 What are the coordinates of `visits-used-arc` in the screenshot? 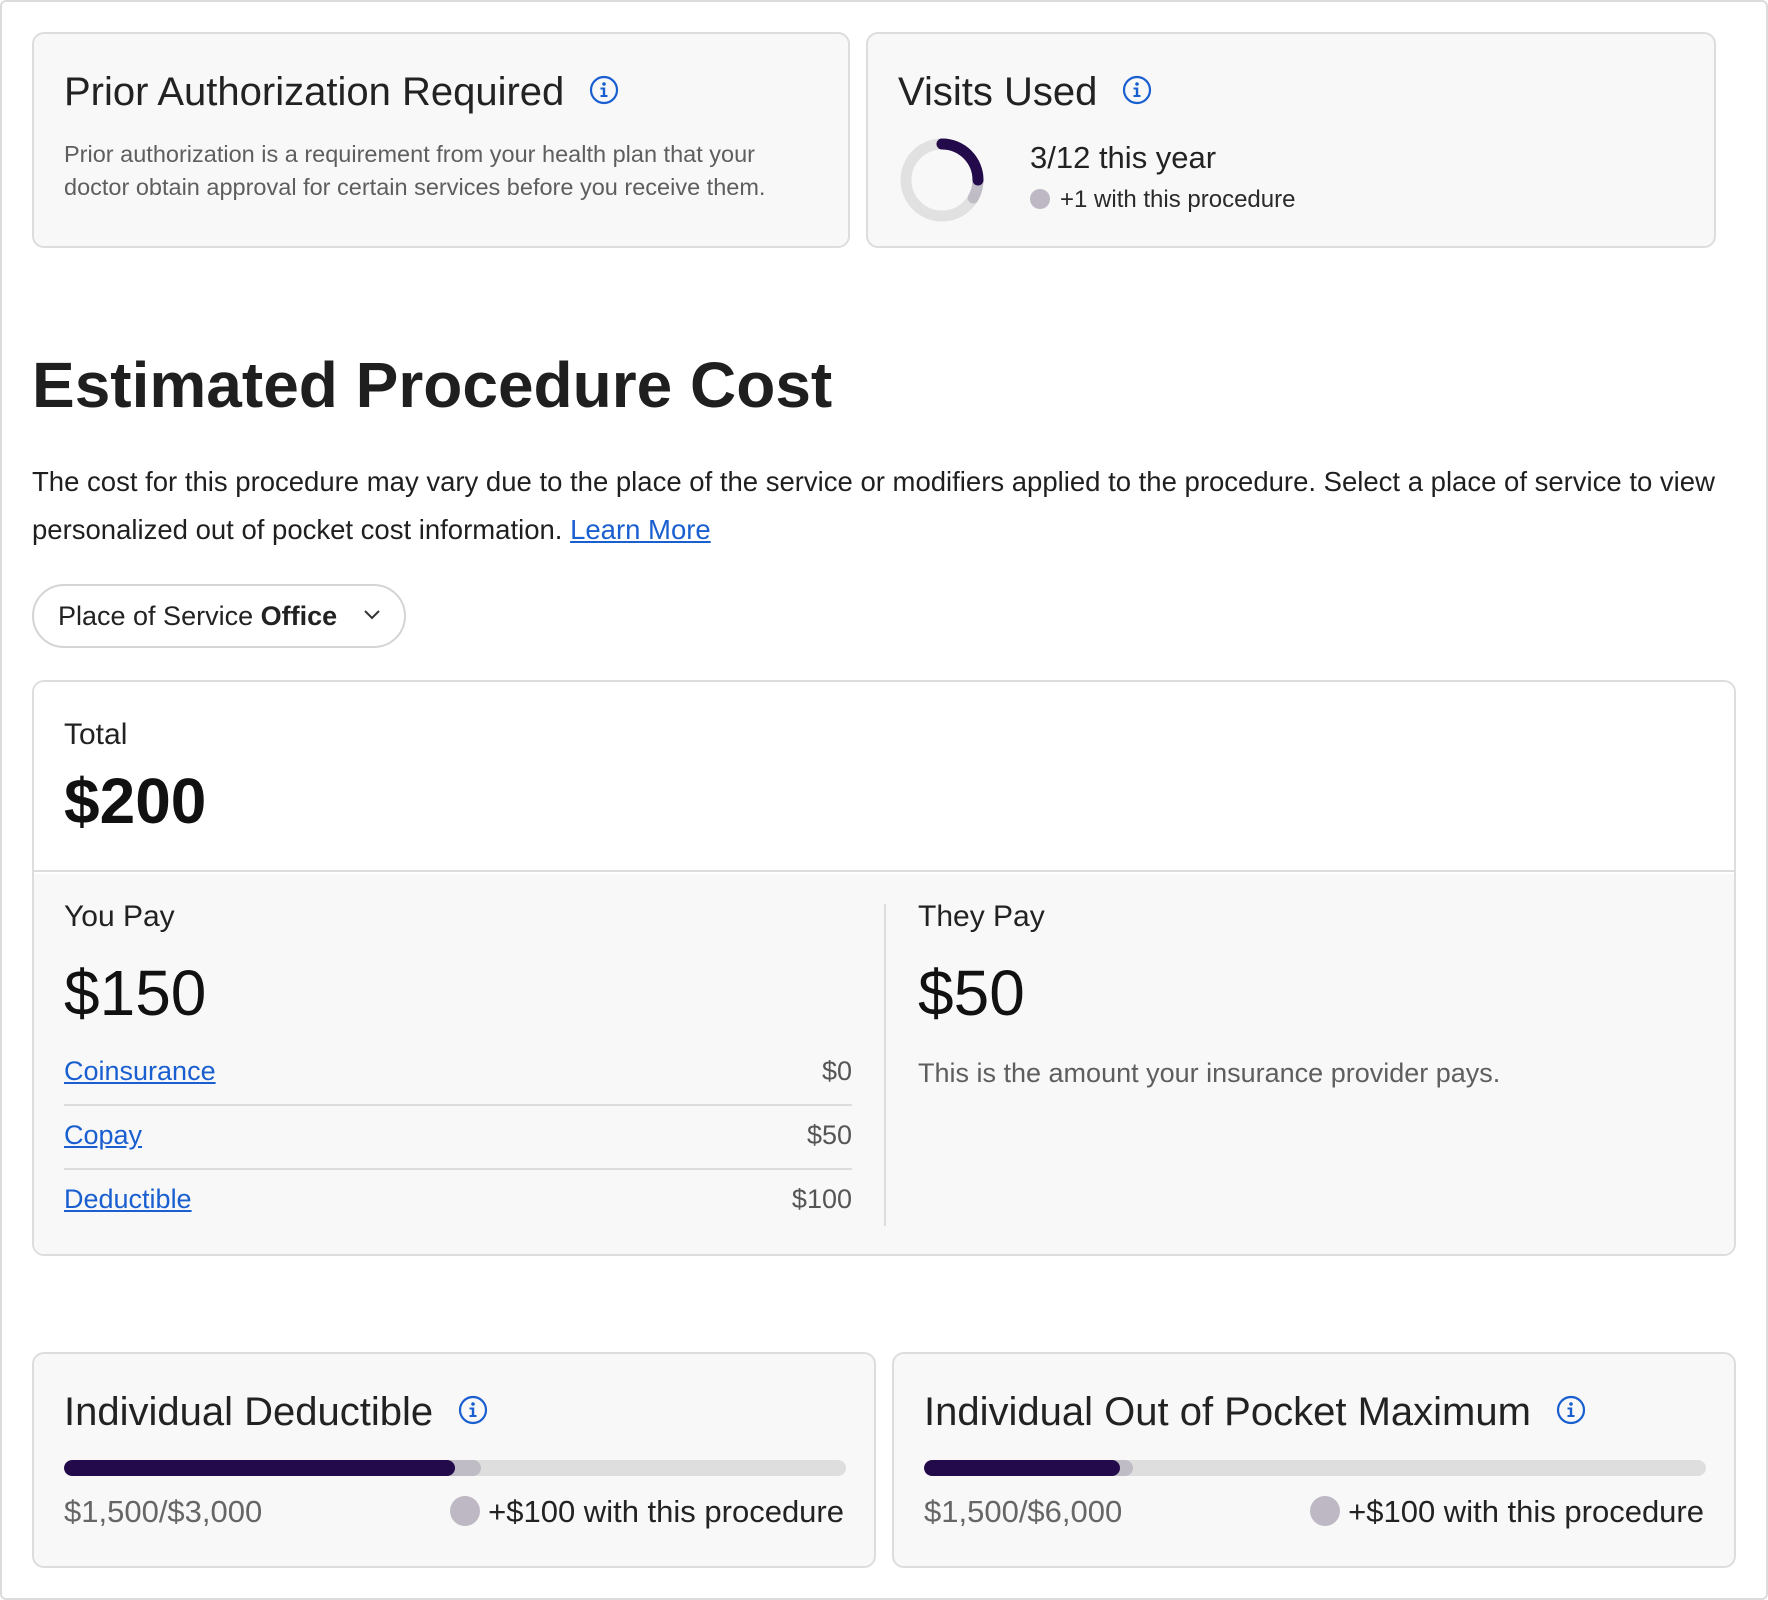 It's located at (960, 162).